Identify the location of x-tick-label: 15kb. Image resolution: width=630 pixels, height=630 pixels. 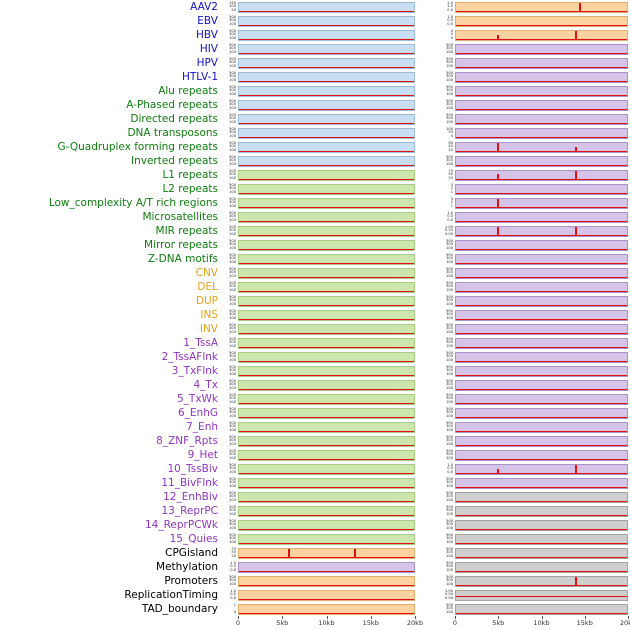
(584, 623).